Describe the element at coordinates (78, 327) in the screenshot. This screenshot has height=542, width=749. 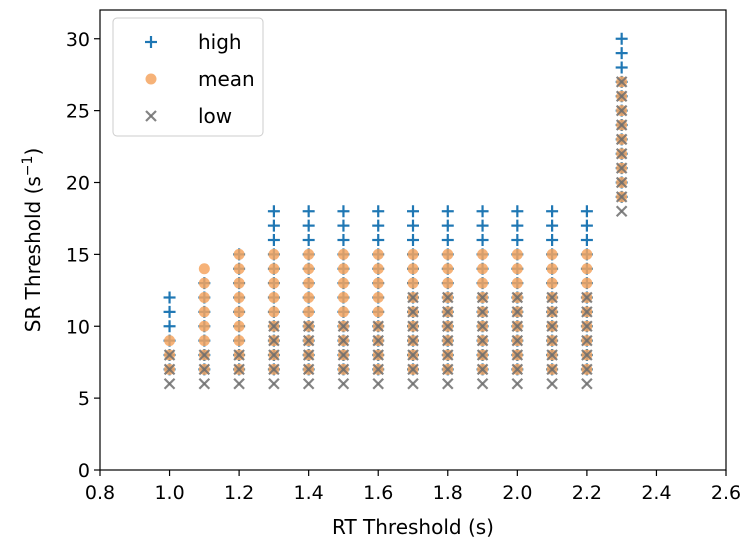
I see `y-tick-label: 10` at that location.